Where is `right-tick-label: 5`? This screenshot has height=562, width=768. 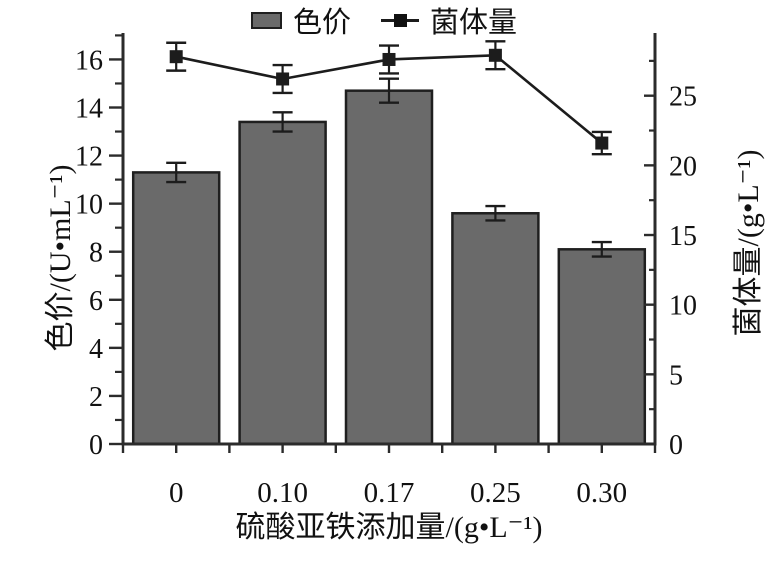 right-tick-label: 5 is located at coordinates (676, 375).